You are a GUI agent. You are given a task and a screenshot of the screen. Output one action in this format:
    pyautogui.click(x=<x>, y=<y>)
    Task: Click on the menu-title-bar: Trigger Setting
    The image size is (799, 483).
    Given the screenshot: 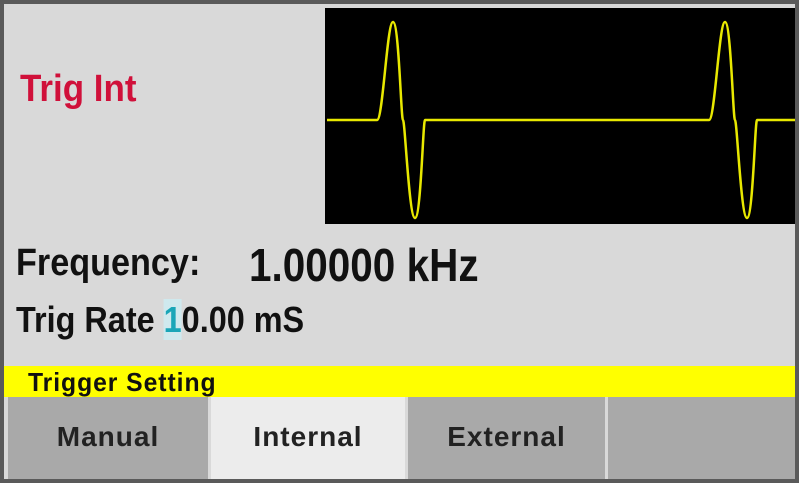 What is the action you would take?
    pyautogui.click(x=399, y=381)
    